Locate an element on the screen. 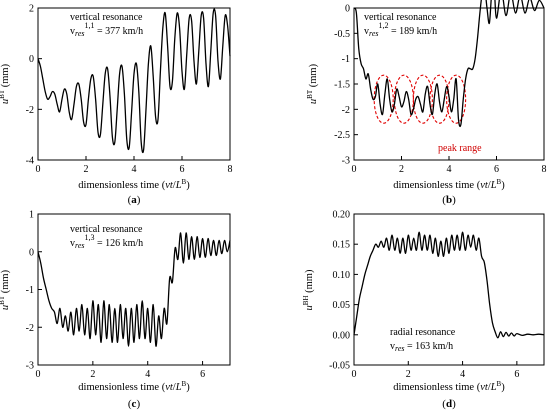 This screenshot has width=550, height=413. panel-c-ticks: 0 2 4 6 -3 -2 -1 0 1 is located at coordinates (115, 295).